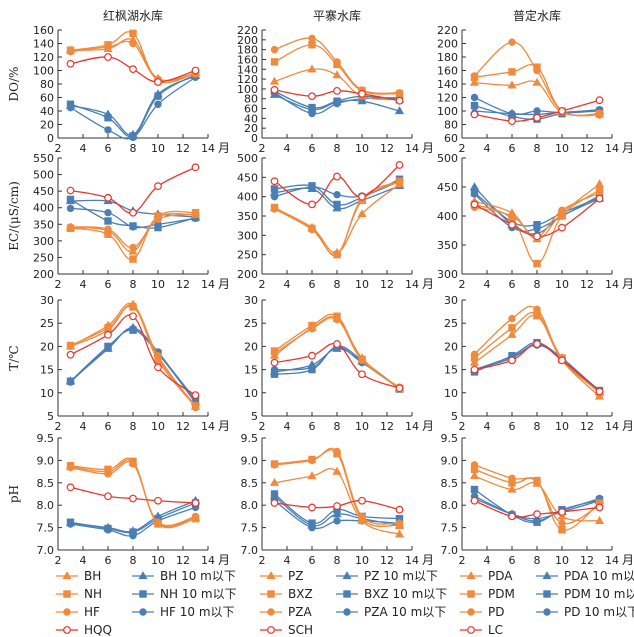 Image resolution: width=634 pixels, height=637 pixels. What do you see at coordinates (208, 426) in the screenshot?
I see `x-tick-label: 14` at bounding box center [208, 426].